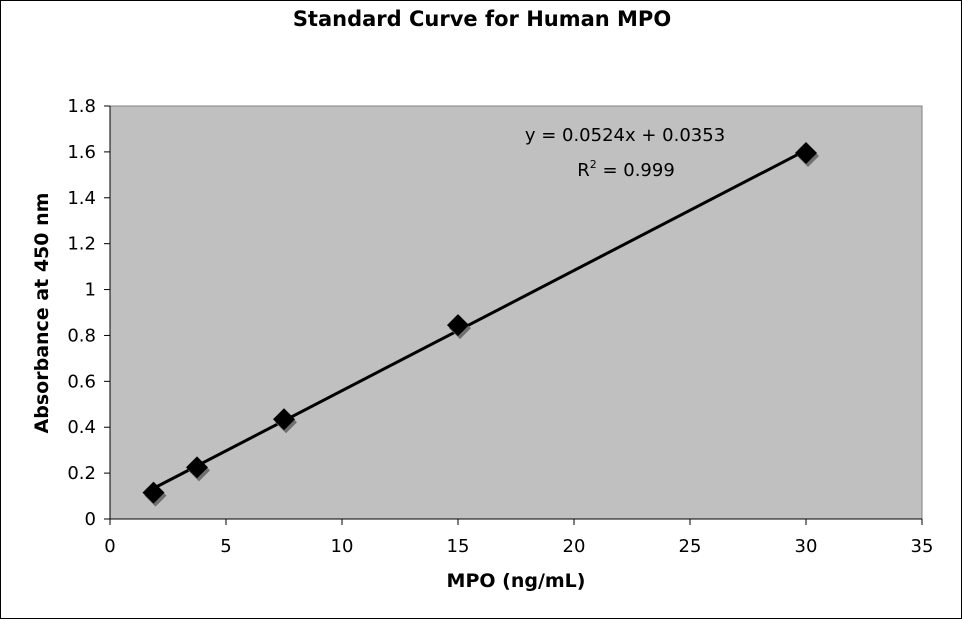 The width and height of the screenshot is (962, 619). I want to click on y-axis-title: Absorbance at 450 nm, so click(42, 313).